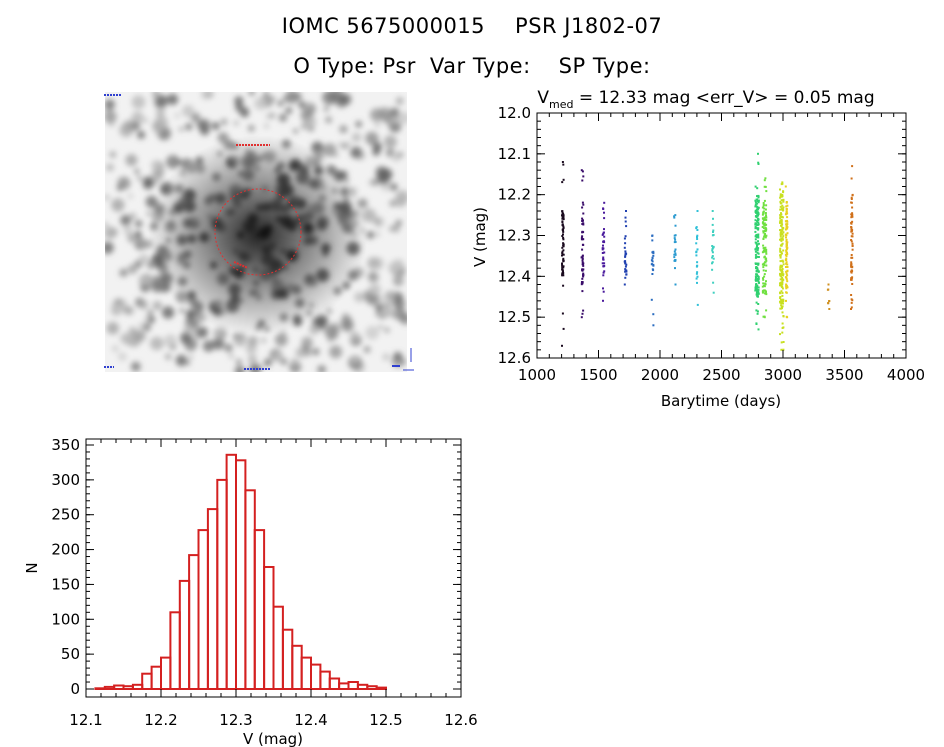 This screenshot has height=747, width=944. I want to click on star-id: IOMC 5675000015, so click(383, 26).